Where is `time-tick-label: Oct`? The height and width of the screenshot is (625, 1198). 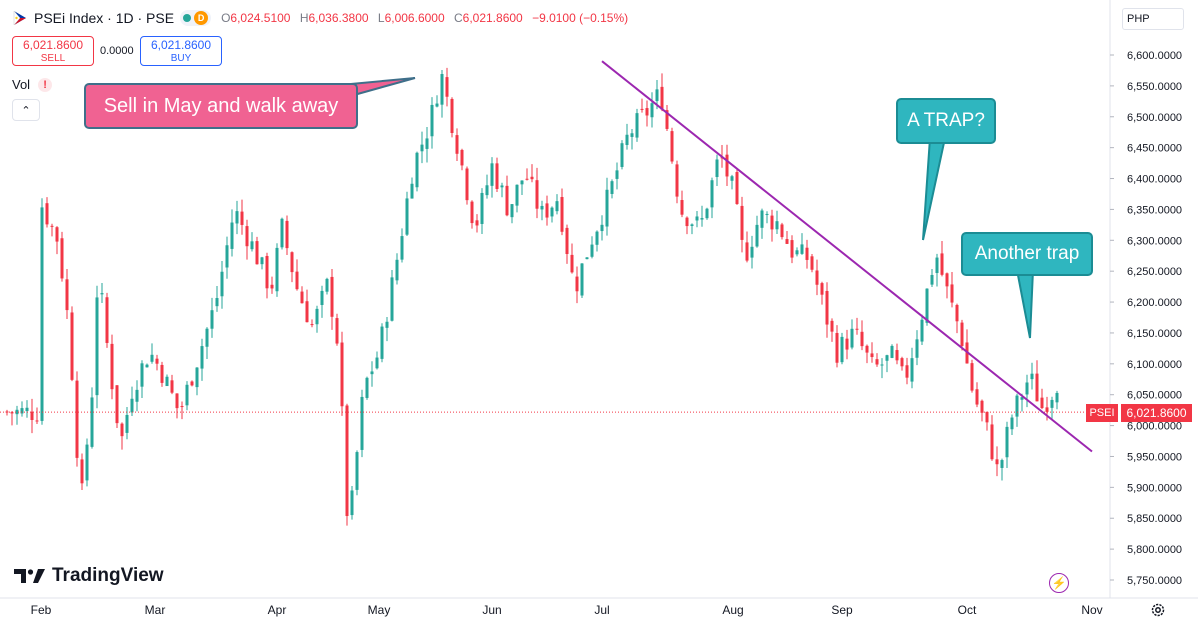
time-tick-label: Oct is located at coordinates (967, 610).